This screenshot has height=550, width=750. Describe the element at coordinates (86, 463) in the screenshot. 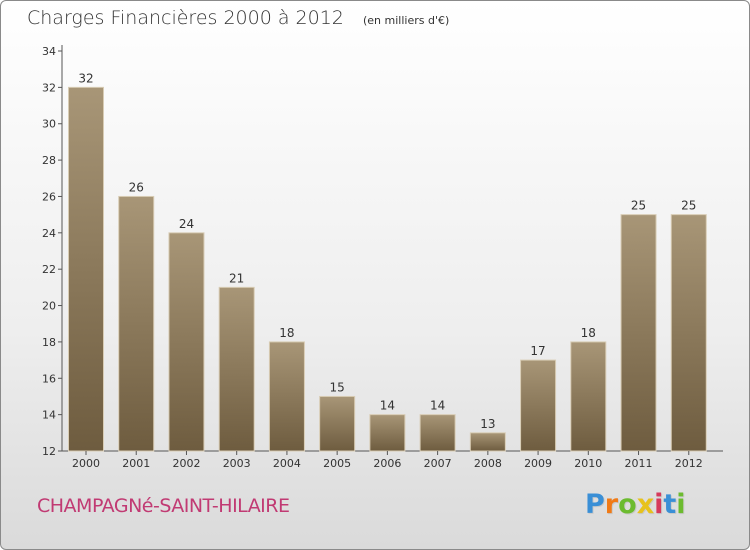

I see `x-tick-label: 2000` at that location.